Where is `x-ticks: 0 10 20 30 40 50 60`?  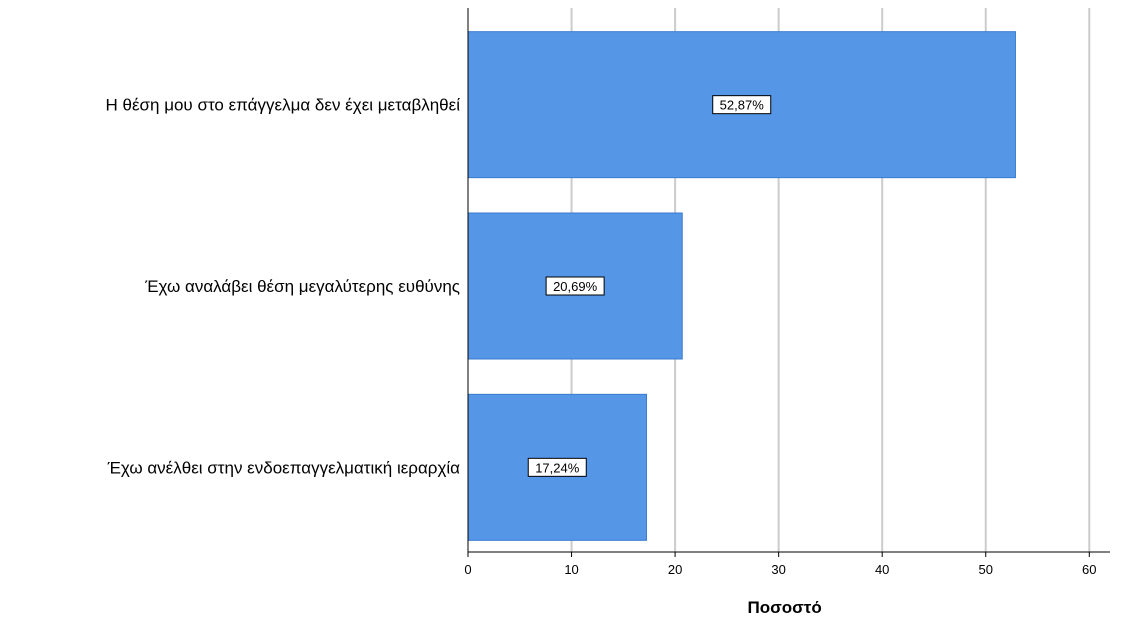 x-ticks: 0 10 20 30 40 50 60 is located at coordinates (780, 564).